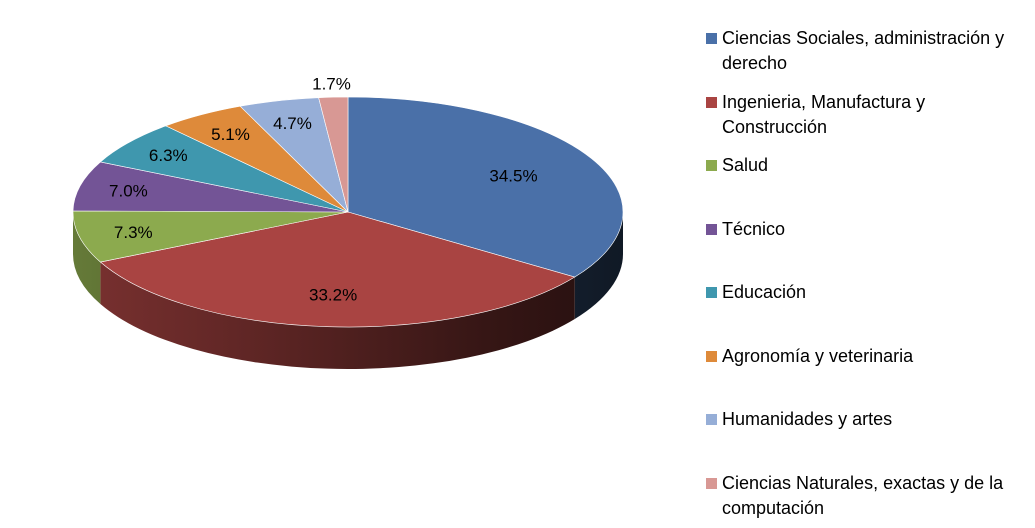  What do you see at coordinates (168, 155) in the screenshot?
I see `data-label-4: 6.3%` at bounding box center [168, 155].